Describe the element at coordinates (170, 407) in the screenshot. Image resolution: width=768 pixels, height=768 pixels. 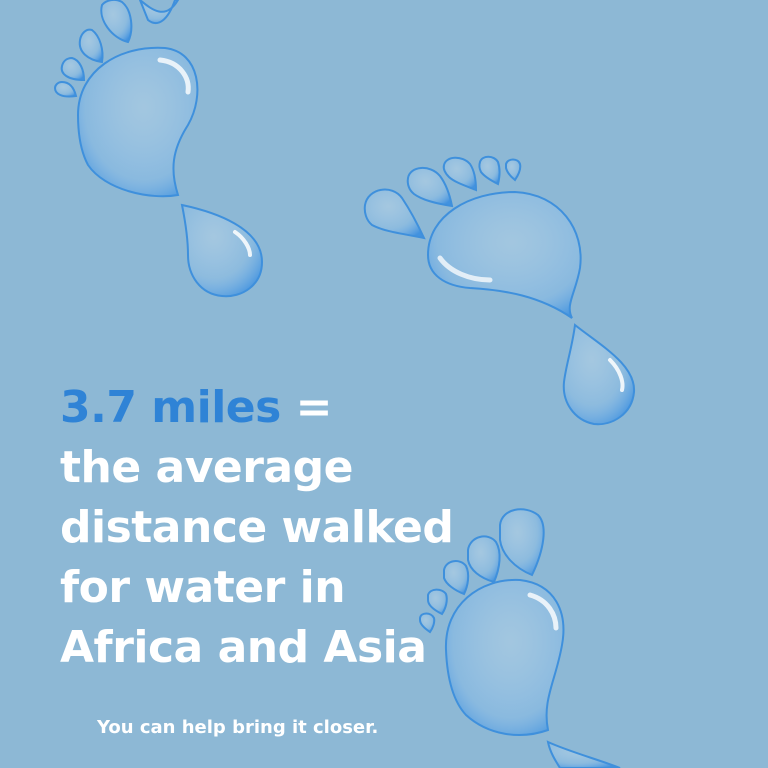
I see `headline-highlight: 3.7 miles` at that location.